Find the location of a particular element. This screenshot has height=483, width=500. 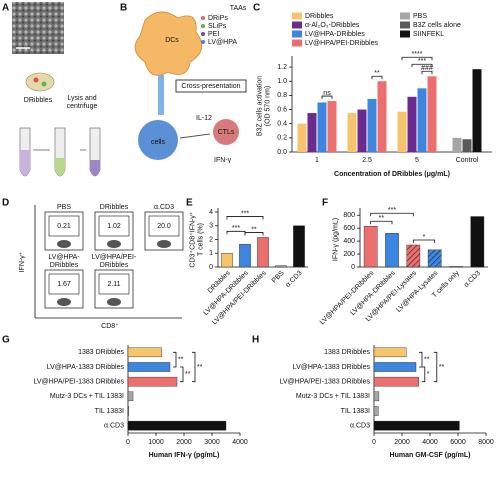

ctl is located at coordinates (226, 132).